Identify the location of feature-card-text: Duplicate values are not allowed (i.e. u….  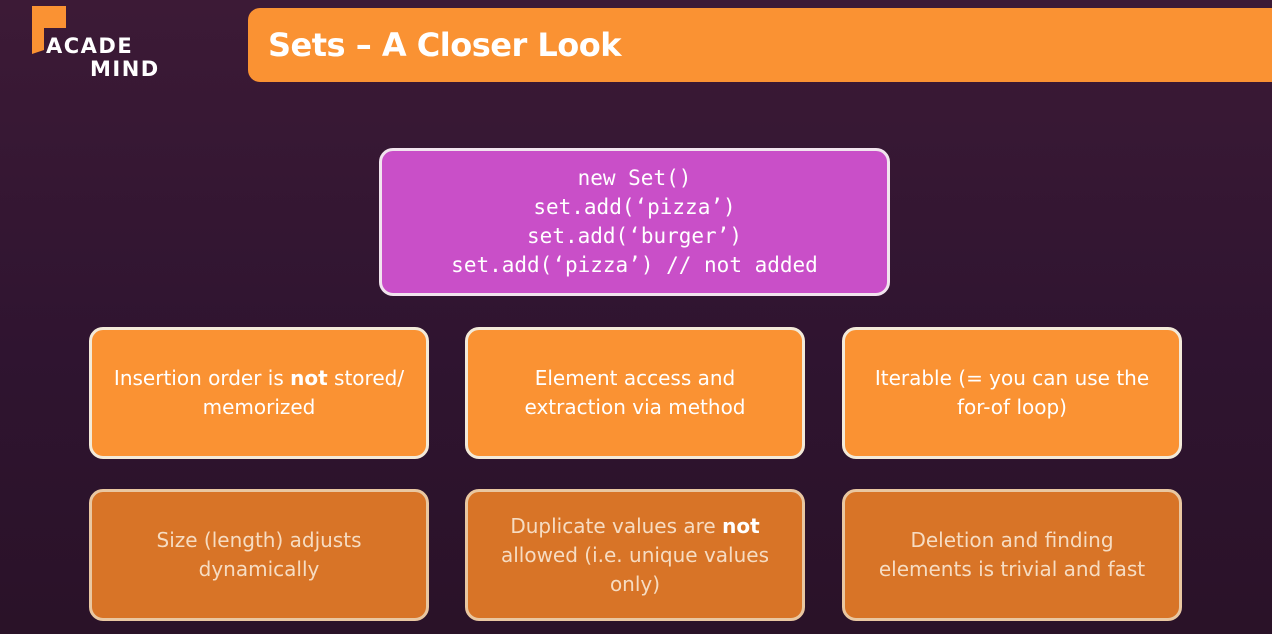
(635, 554).